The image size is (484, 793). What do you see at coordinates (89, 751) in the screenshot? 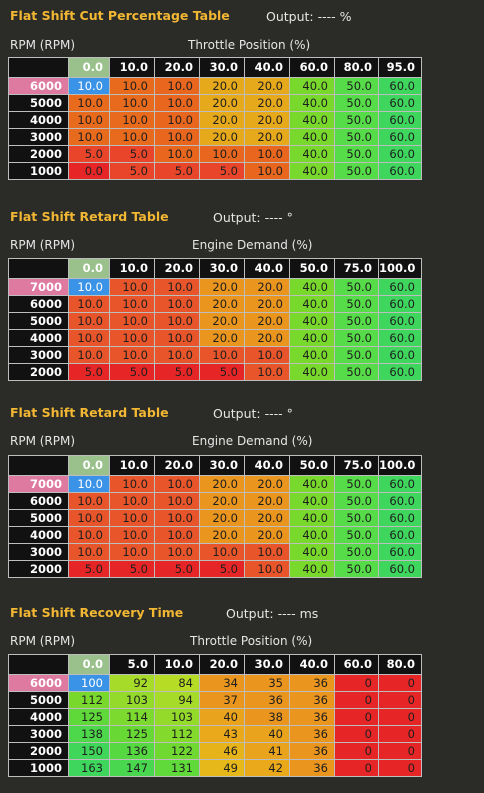
I see `table-cell: 150` at bounding box center [89, 751].